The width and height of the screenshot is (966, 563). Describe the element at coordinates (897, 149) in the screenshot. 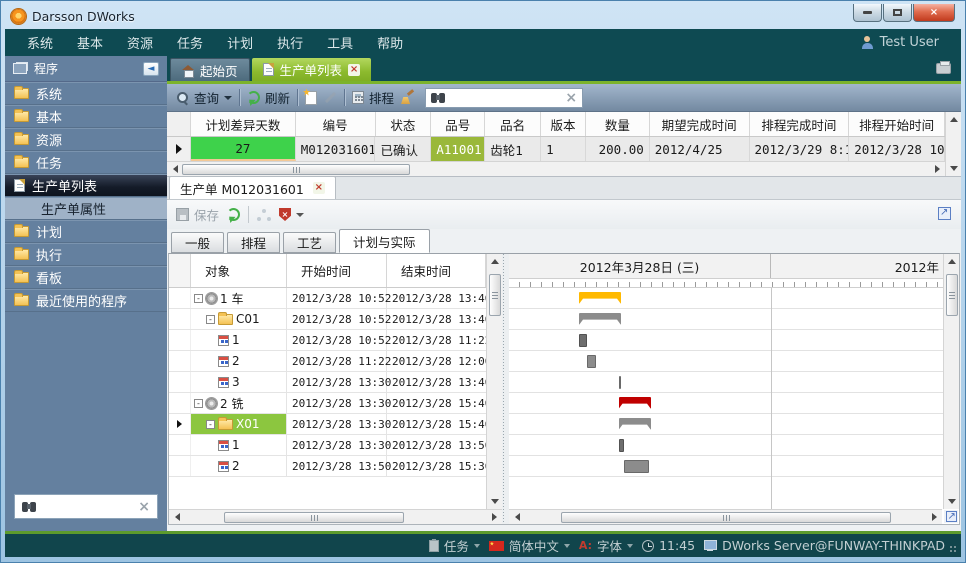

I see `grid-cell: 2012/3/28 10:52` at that location.